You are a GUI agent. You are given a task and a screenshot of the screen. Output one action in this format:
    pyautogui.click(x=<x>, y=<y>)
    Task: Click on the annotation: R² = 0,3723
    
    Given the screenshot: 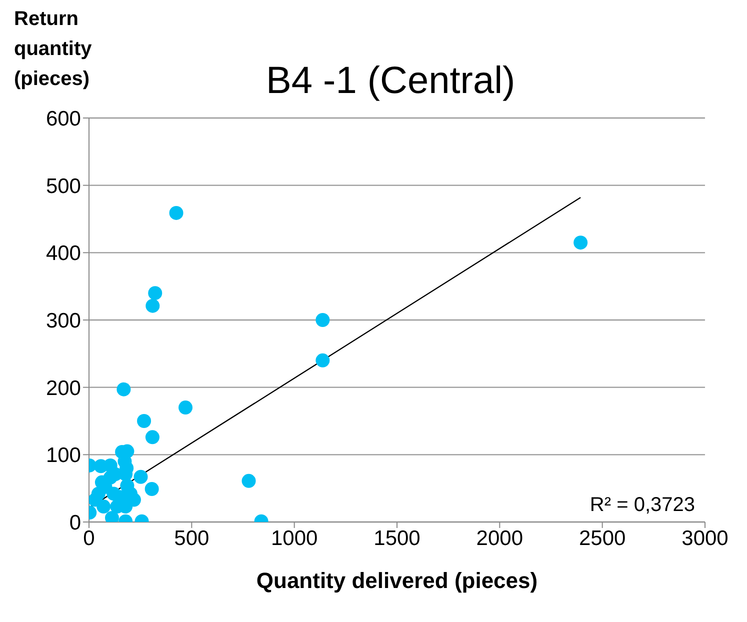 What is the action you would take?
    pyautogui.click(x=642, y=505)
    